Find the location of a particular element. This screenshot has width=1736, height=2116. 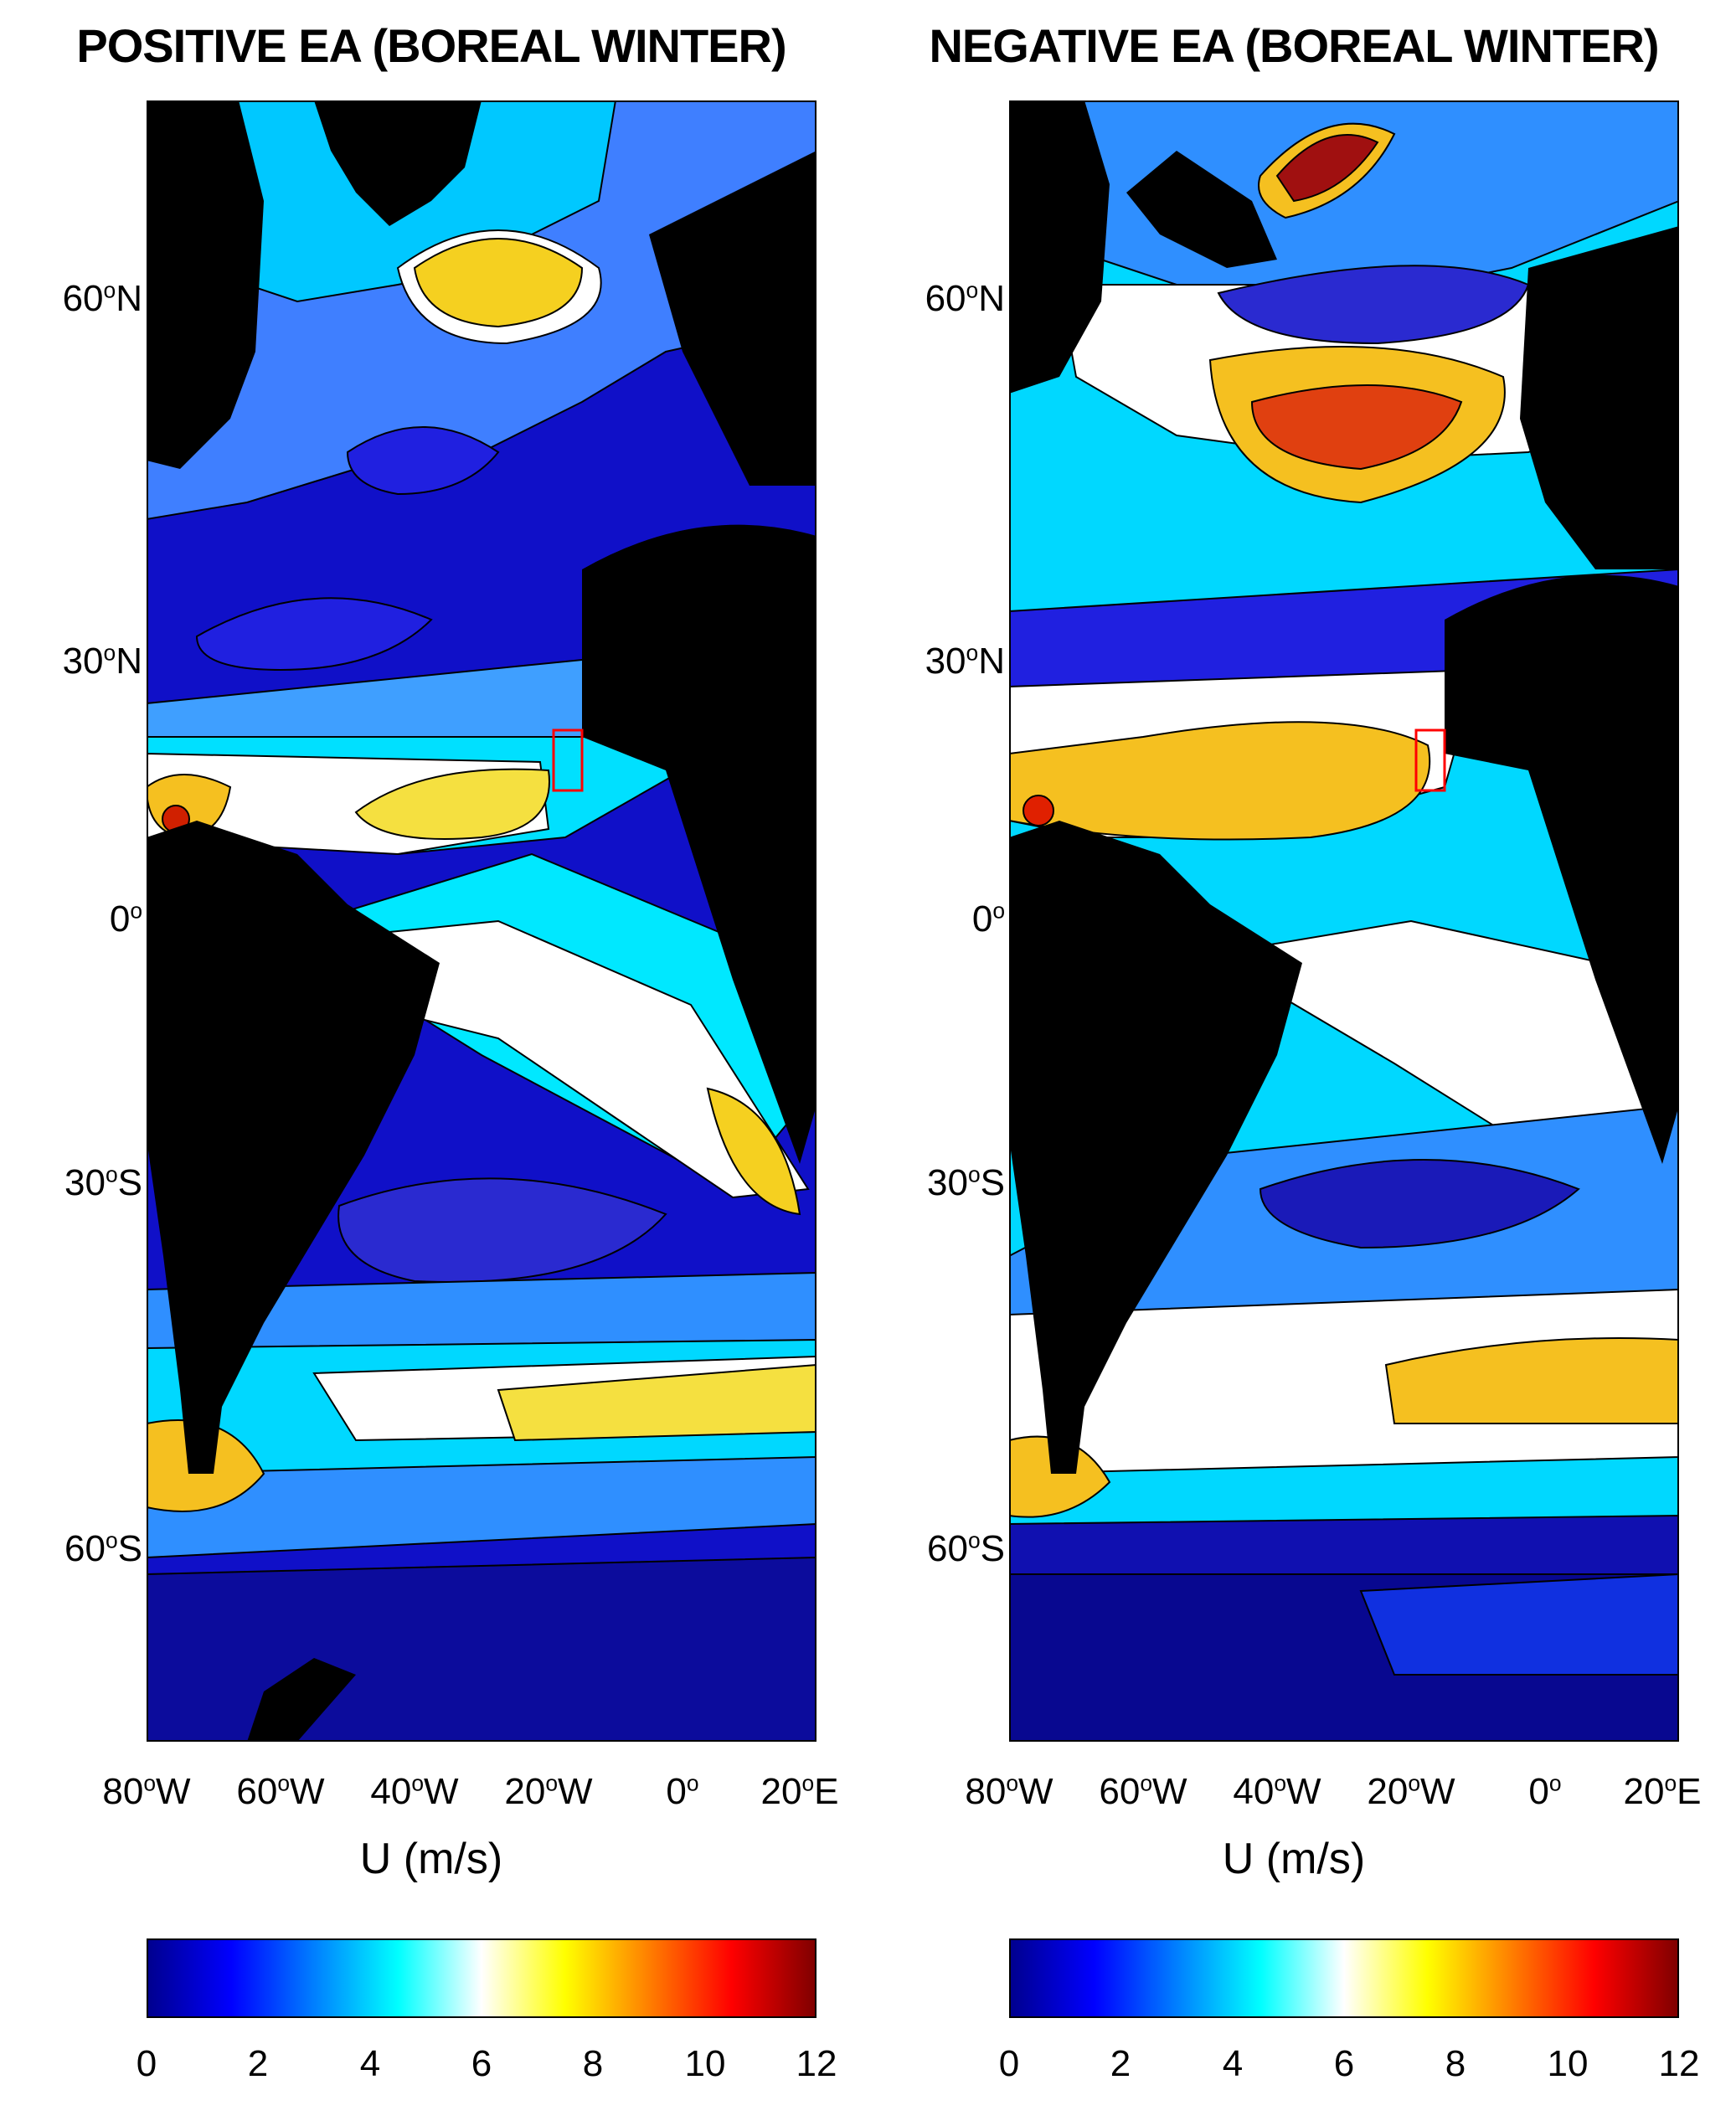

land-antarctic-peninsula is located at coordinates (301, 1700).